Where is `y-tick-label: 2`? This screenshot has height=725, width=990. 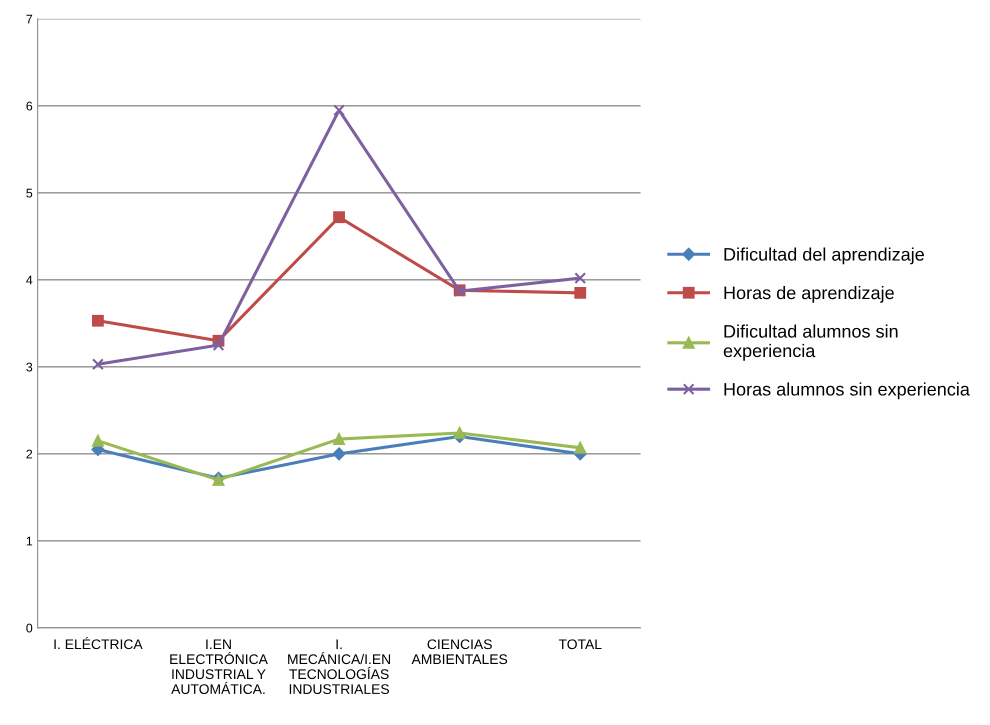 y-tick-label: 2 is located at coordinates (29, 454).